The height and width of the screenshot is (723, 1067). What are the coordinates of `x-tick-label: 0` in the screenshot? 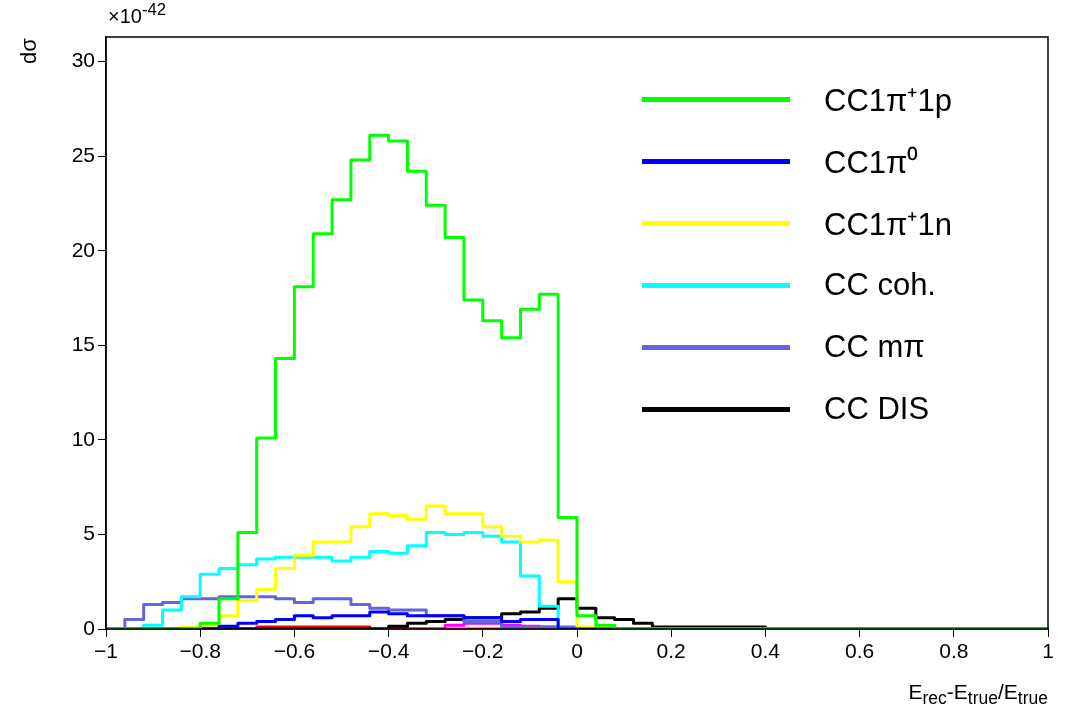 It's located at (577, 651).